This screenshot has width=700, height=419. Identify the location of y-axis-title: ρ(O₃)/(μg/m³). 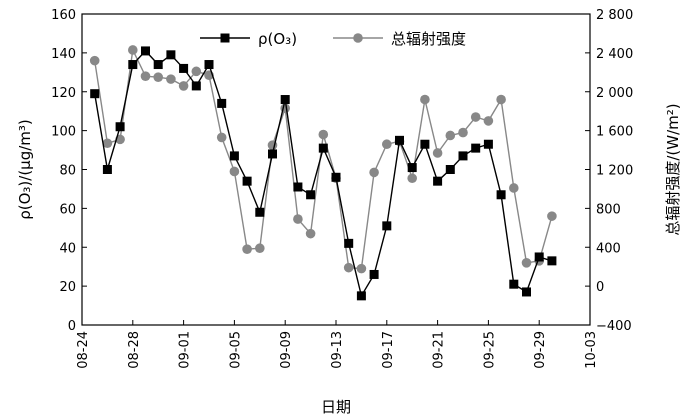
(25, 169).